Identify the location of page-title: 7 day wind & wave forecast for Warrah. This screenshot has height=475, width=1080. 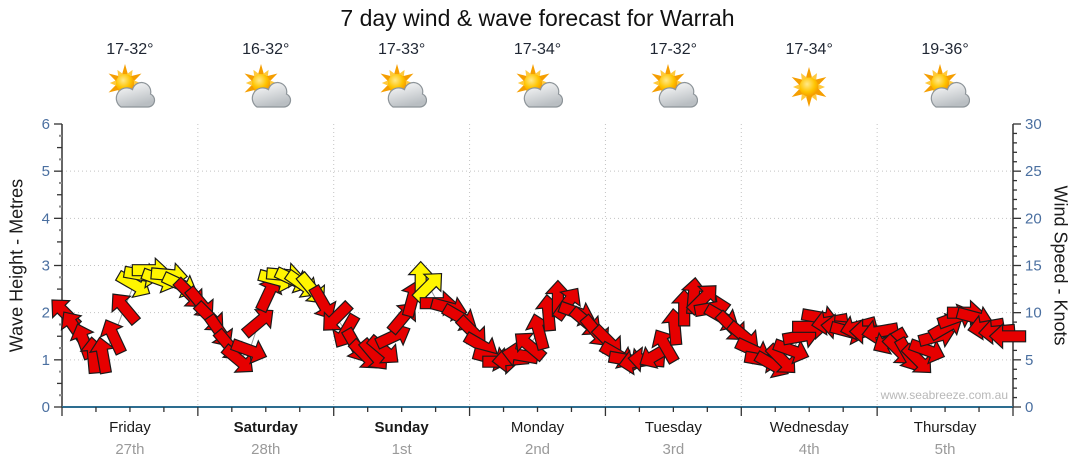
(537, 18).